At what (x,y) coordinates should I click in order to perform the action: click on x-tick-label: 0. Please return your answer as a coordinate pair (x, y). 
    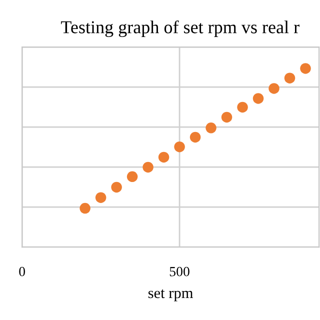
    Looking at the image, I should click on (22, 271).